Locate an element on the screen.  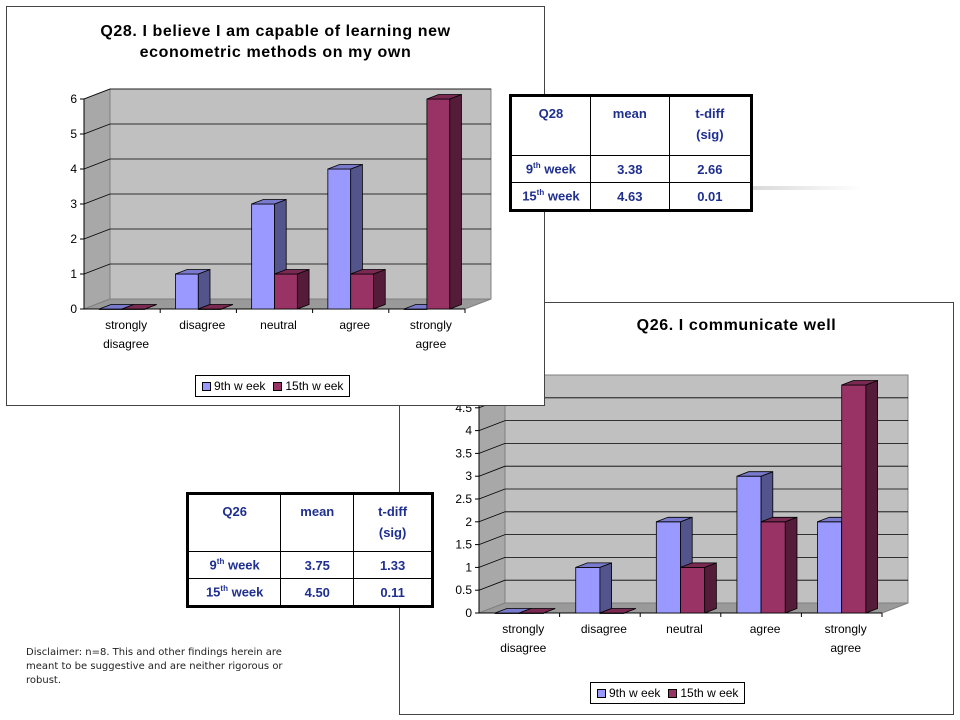
y-tick-label: 6 is located at coordinates (73, 99).